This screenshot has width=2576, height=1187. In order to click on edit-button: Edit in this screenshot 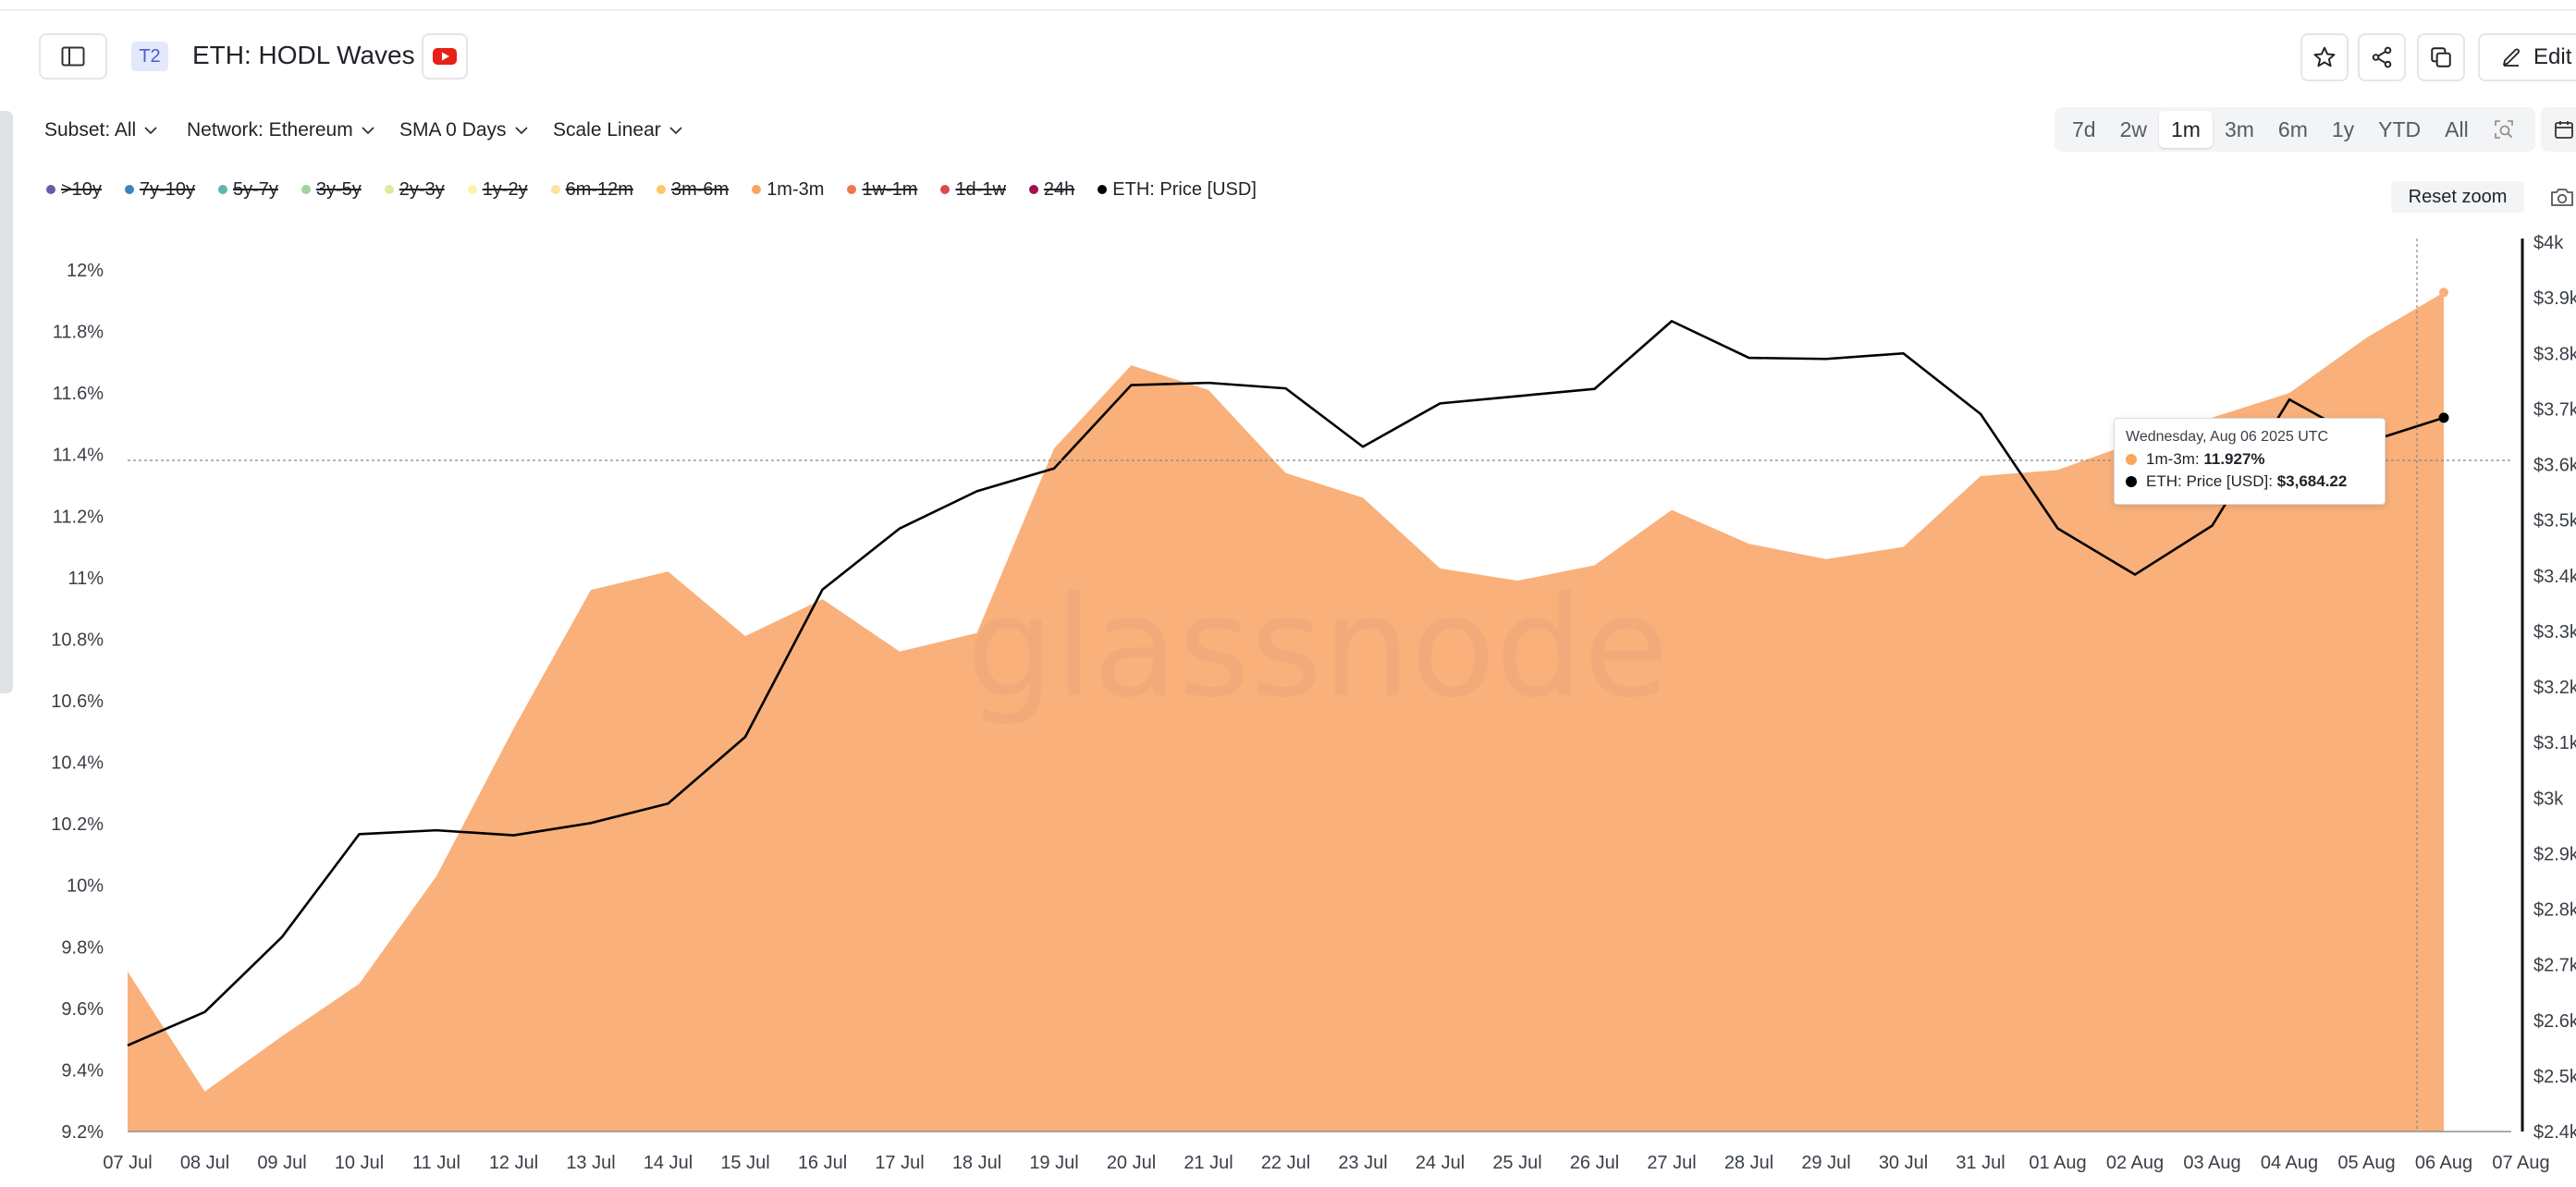, I will do `click(2527, 57)`.